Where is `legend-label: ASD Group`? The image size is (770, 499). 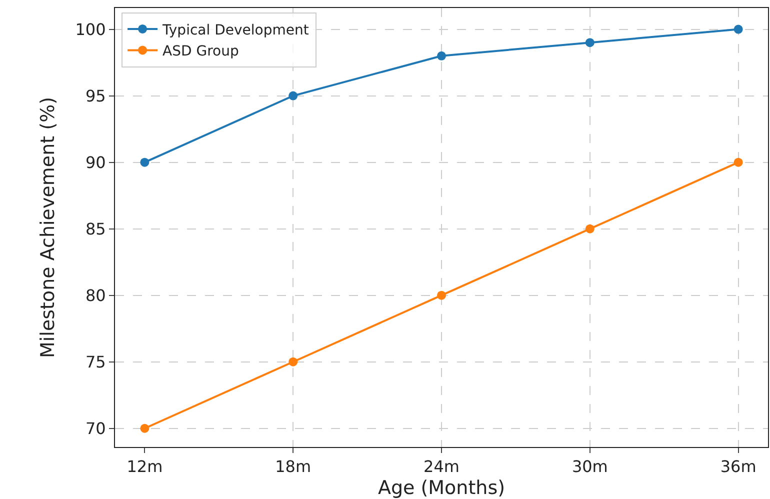 legend-label: ASD Group is located at coordinates (200, 52).